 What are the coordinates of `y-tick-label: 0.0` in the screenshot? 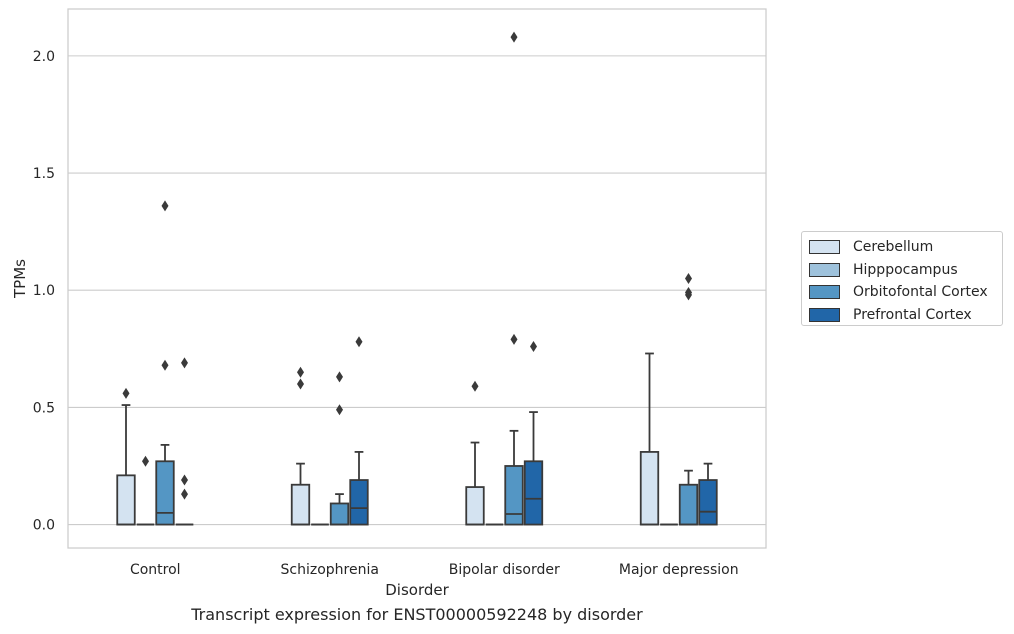 It's located at (44, 526).